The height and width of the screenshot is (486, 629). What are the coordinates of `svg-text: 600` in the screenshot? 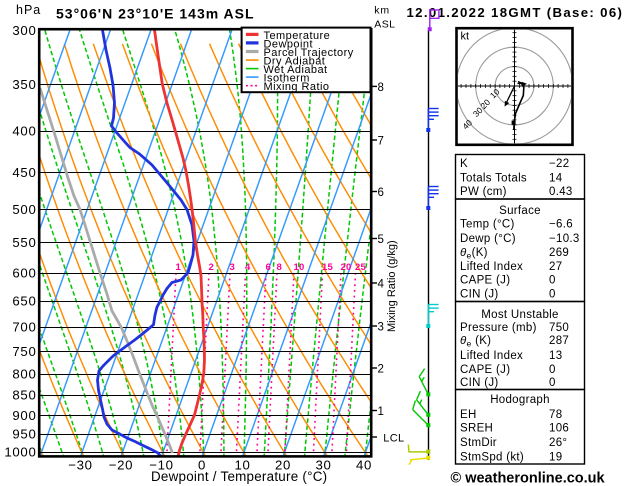 It's located at (24, 273).